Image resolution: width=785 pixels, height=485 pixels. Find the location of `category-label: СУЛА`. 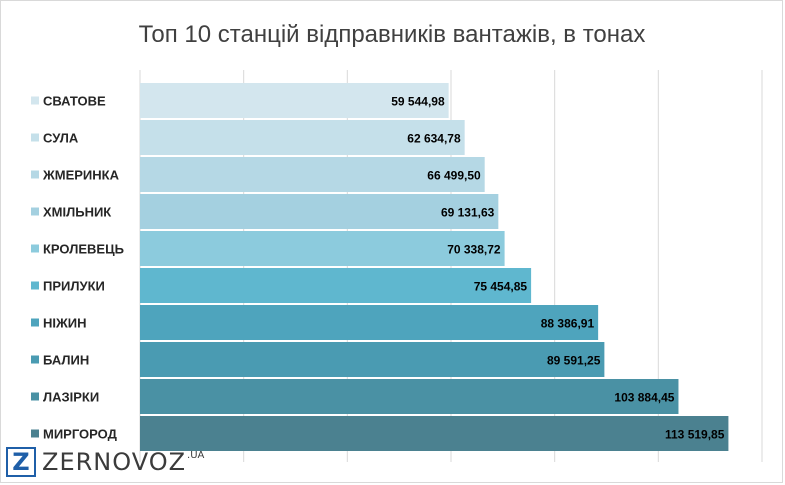

category-label: СУЛА is located at coordinates (61, 138).